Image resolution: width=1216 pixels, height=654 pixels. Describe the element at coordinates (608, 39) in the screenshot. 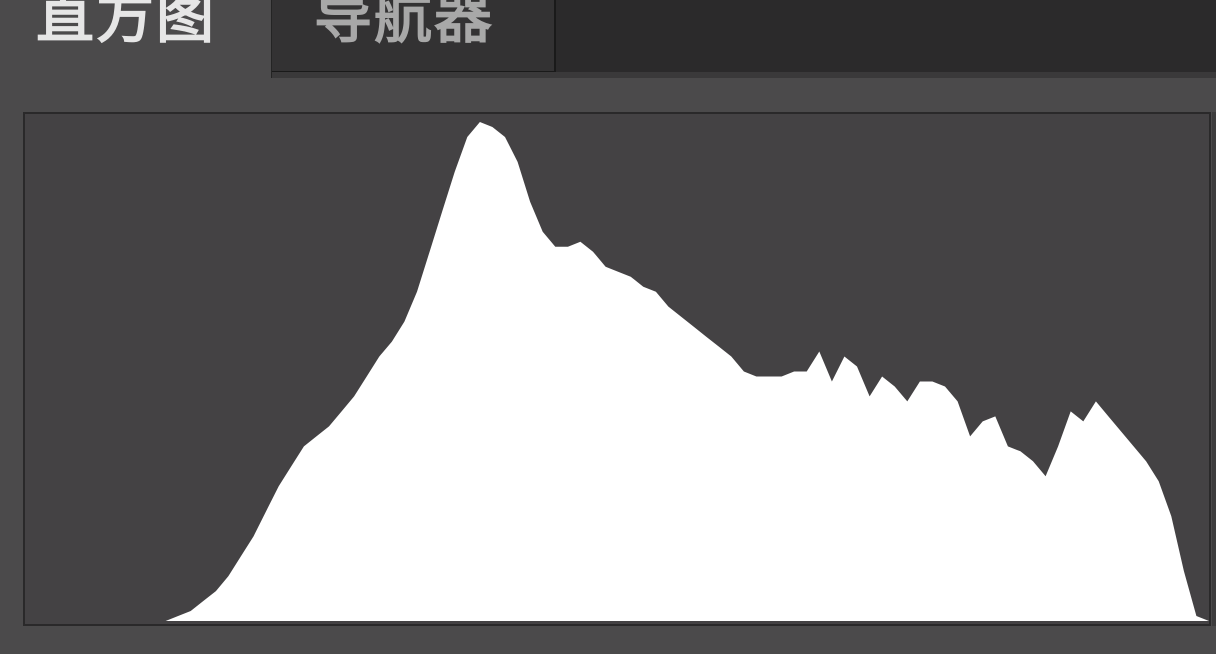

I see `panel-tab-bar: 直方图 导航器` at that location.